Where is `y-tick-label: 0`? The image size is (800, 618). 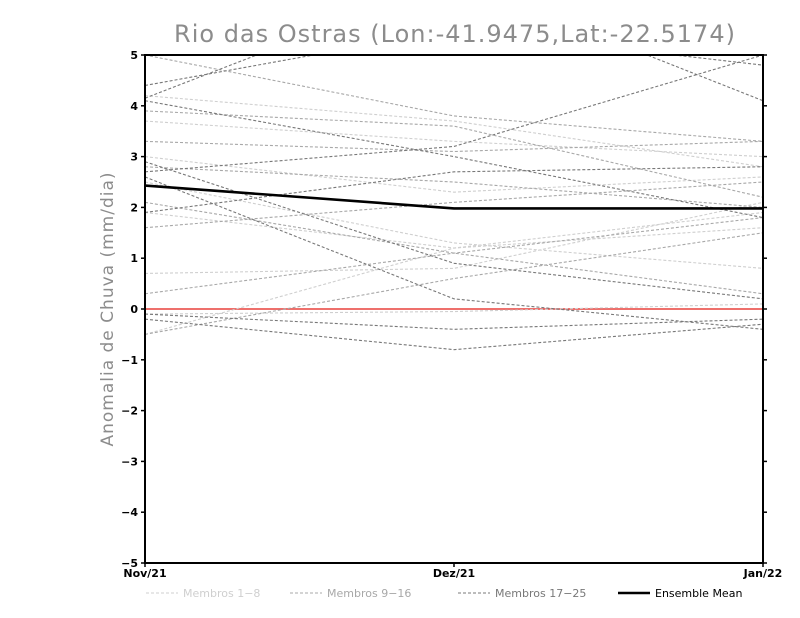
y-tick-label: 0 is located at coordinates (134, 309).